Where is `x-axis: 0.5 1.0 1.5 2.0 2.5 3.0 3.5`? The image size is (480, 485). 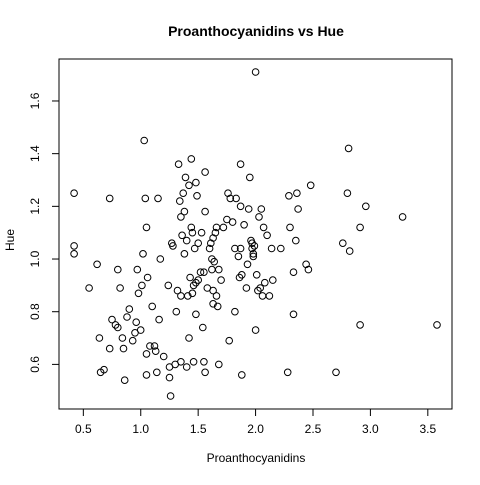
x-axis: 0.5 1.0 1.5 2.0 2.5 3.0 3.5 is located at coordinates (255, 422).